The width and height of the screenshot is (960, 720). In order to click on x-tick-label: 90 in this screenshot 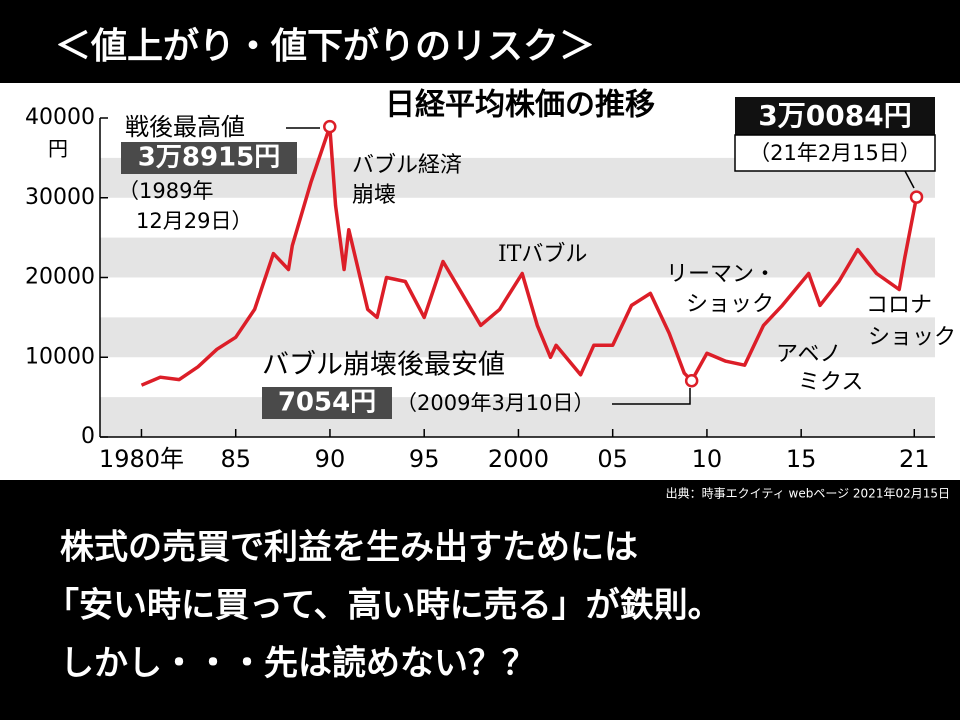, I will do `click(330, 459)`.